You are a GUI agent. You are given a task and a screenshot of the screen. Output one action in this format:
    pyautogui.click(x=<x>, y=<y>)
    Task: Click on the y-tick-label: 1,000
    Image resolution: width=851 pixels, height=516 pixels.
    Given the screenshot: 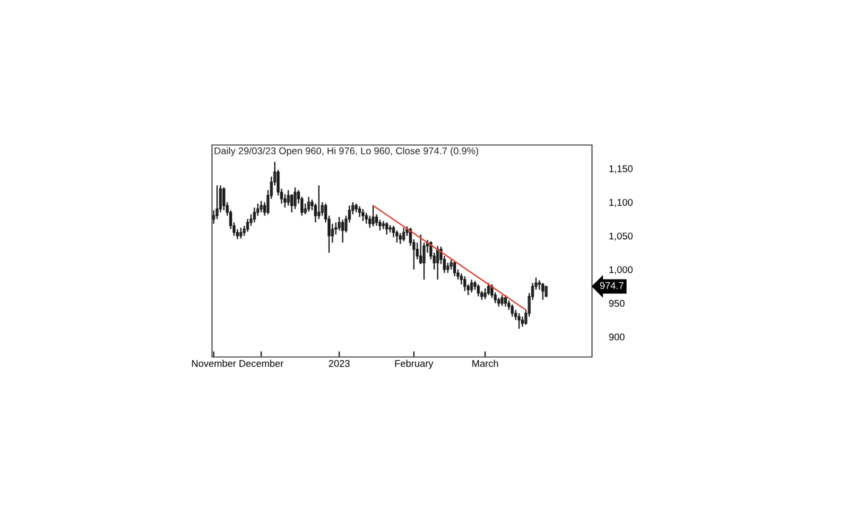 What is the action you would take?
    pyautogui.click(x=621, y=270)
    